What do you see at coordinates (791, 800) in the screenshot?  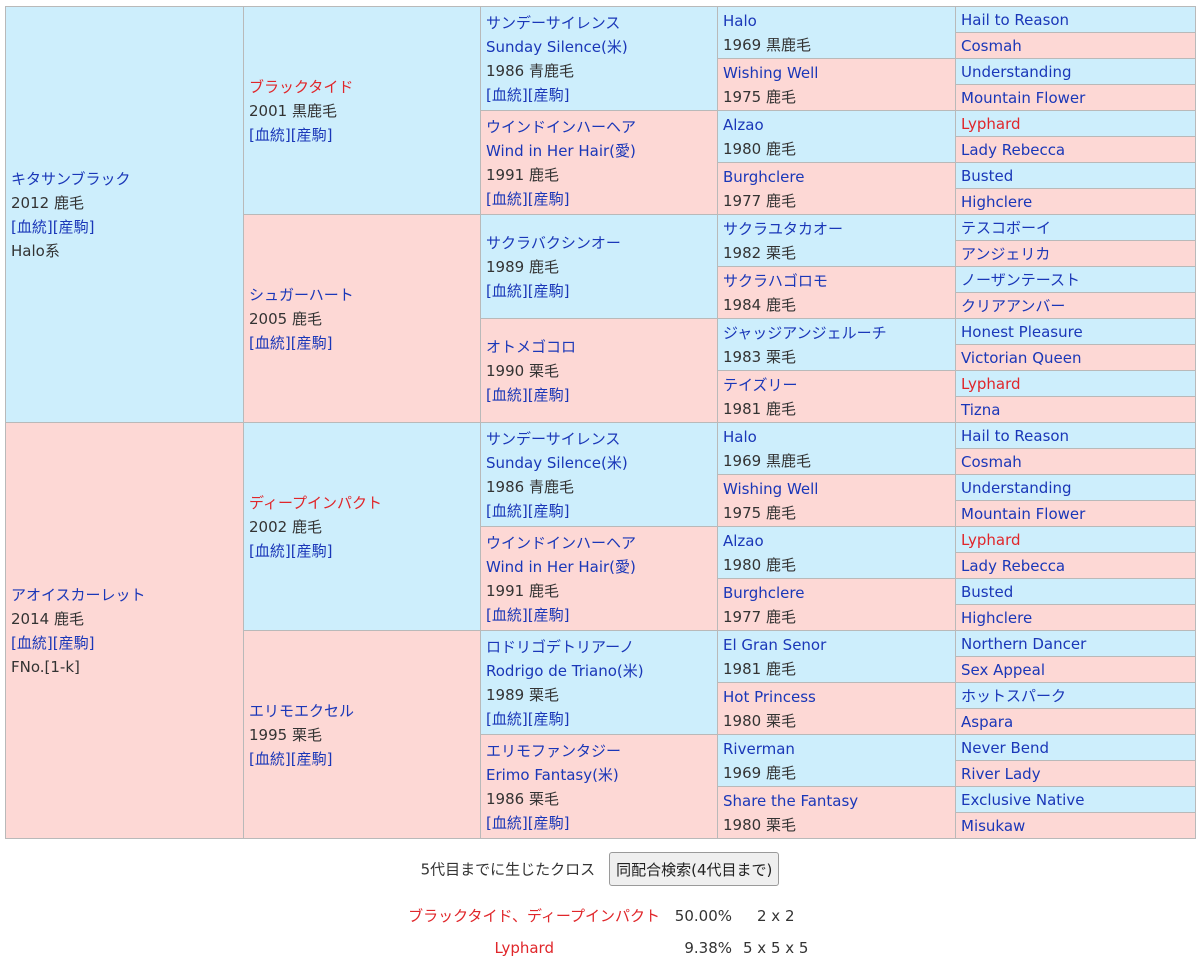 I see `horse-name-link: Share the Fantasy` at bounding box center [791, 800].